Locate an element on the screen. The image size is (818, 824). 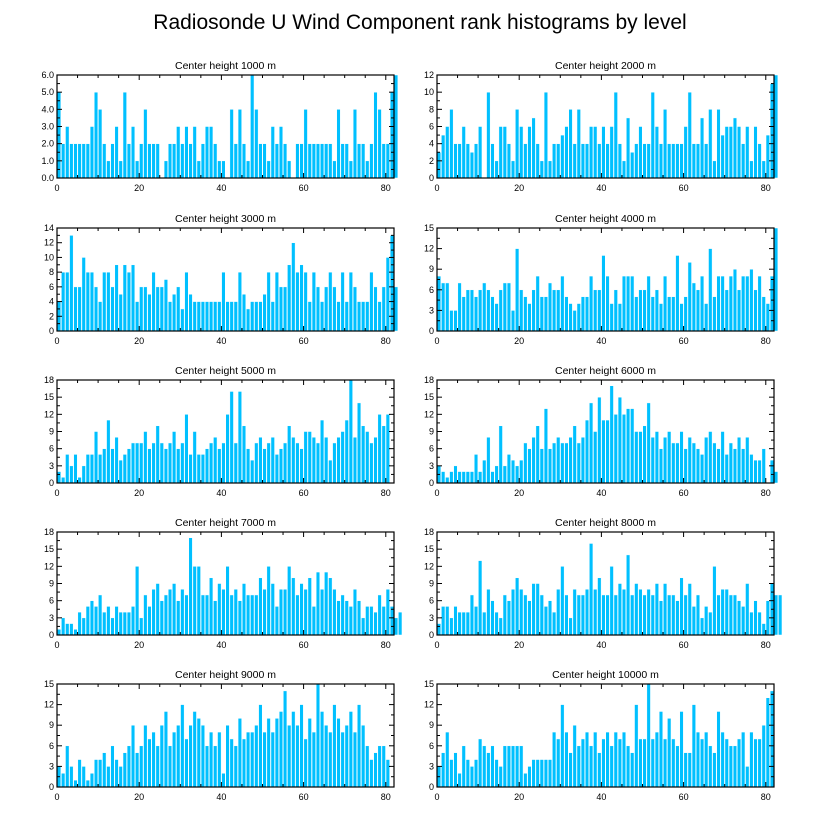
y-tick-label: 1.0 is located at coordinates (47, 161).